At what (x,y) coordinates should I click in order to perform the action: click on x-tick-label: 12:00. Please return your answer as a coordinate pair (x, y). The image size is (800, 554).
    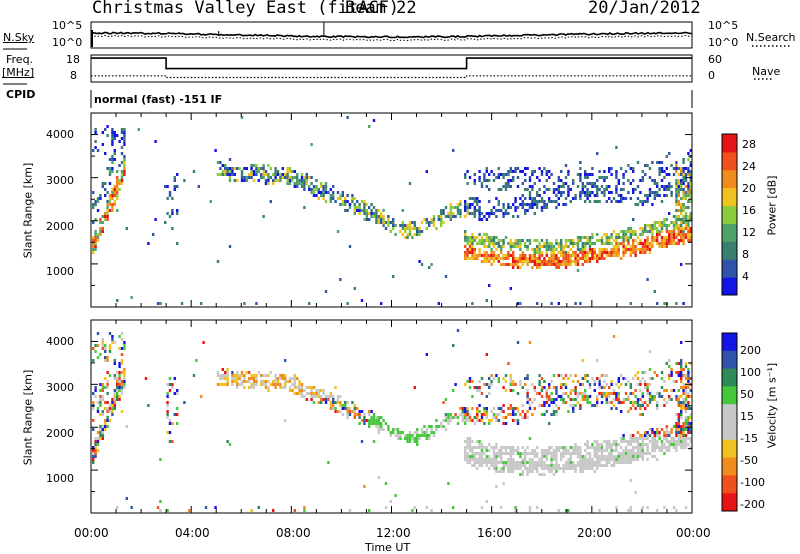
    Looking at the image, I should click on (393, 533).